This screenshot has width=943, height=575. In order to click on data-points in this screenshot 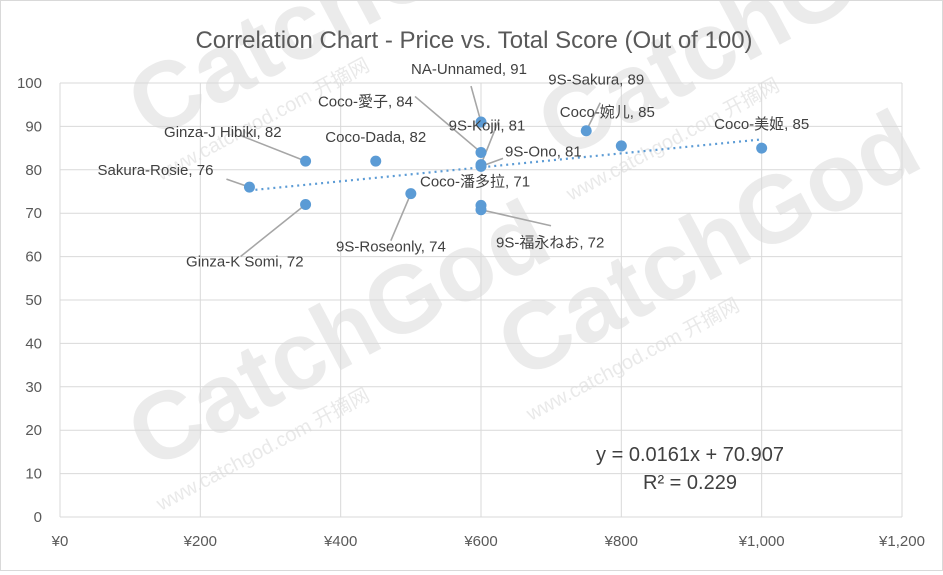, I will do `click(505, 166)`.